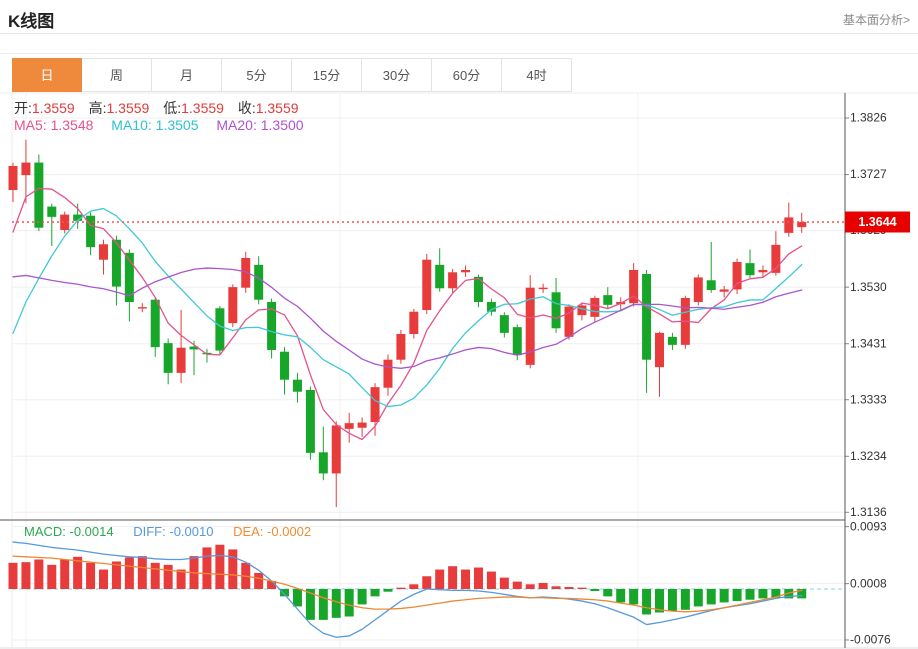 The height and width of the screenshot is (649, 918). I want to click on close-label: 收:, so click(246, 108).